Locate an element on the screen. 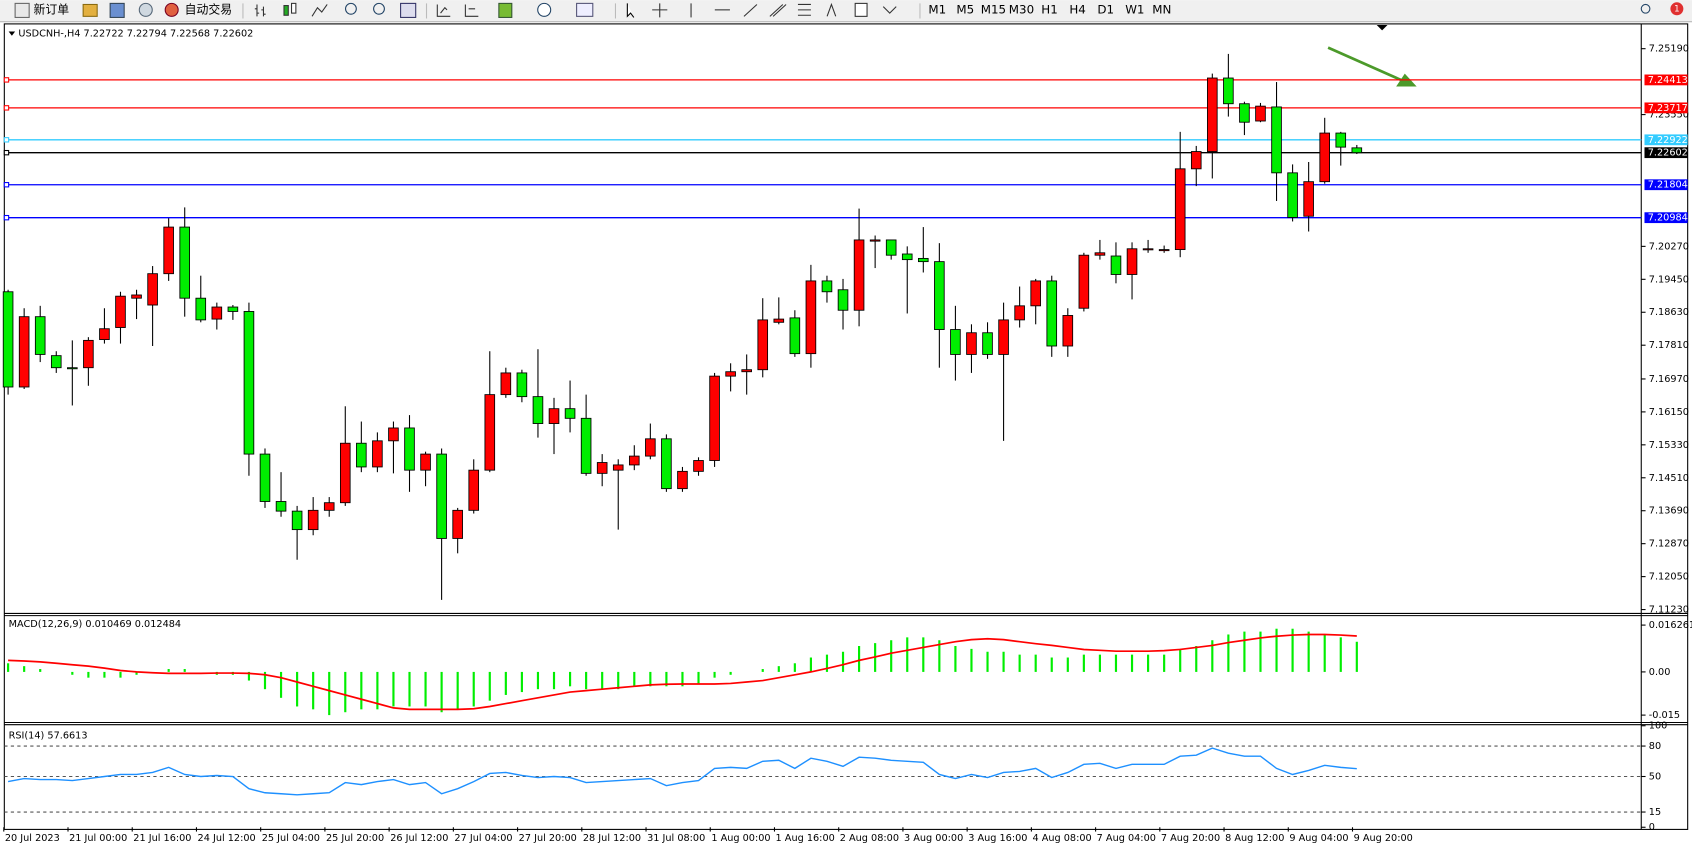  y-tick-label: 0.00 is located at coordinates (1660, 672).